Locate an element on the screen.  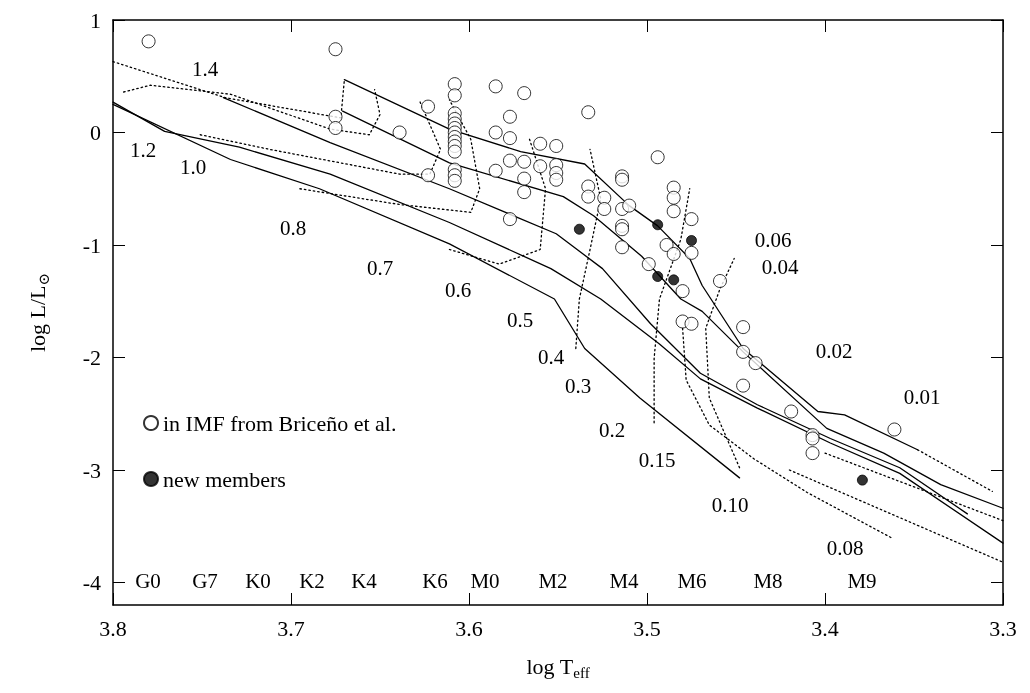
annotation: K0 is located at coordinates (258, 581).